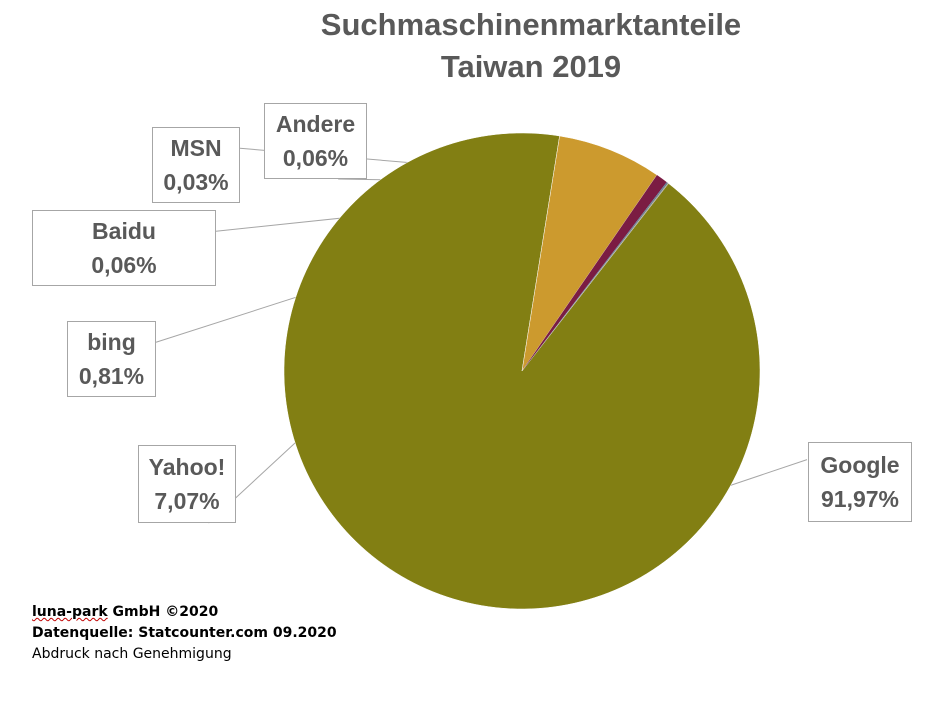 This screenshot has height=714, width=952. Describe the element at coordinates (196, 182) in the screenshot. I see `data-label-value: 0,03%` at that location.